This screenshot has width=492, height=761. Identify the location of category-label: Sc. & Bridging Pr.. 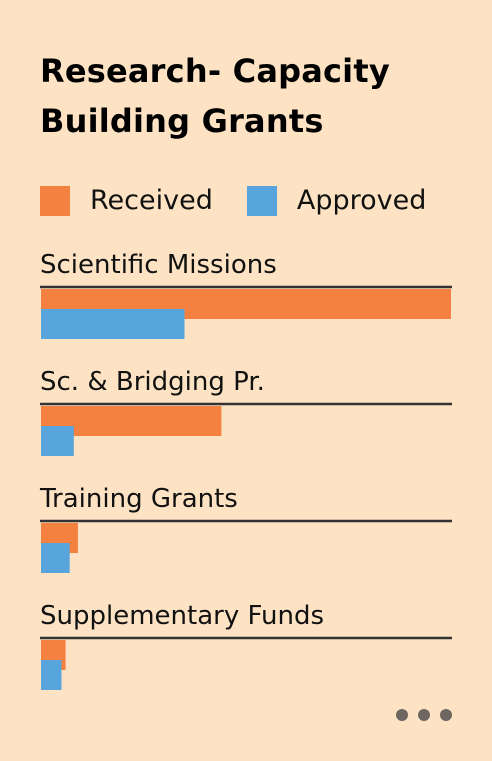
(152, 382).